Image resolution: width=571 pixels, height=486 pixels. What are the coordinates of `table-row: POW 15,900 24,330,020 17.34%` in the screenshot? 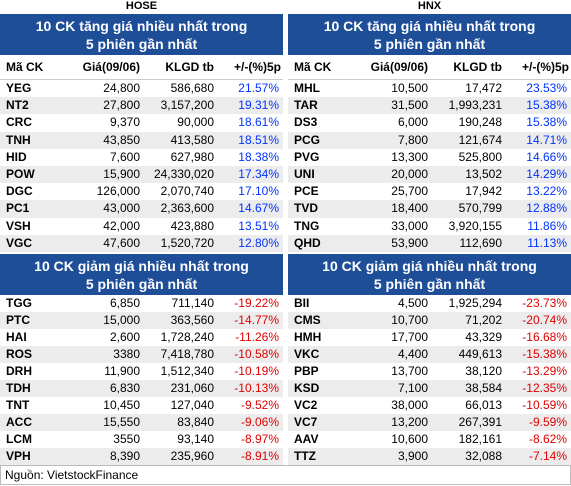 It's located at (141, 175).